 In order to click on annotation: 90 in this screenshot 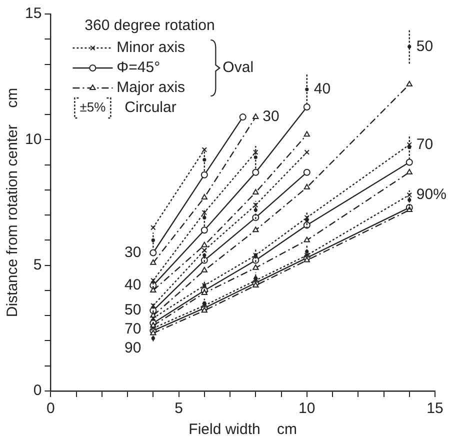, I will do `click(133, 348)`.